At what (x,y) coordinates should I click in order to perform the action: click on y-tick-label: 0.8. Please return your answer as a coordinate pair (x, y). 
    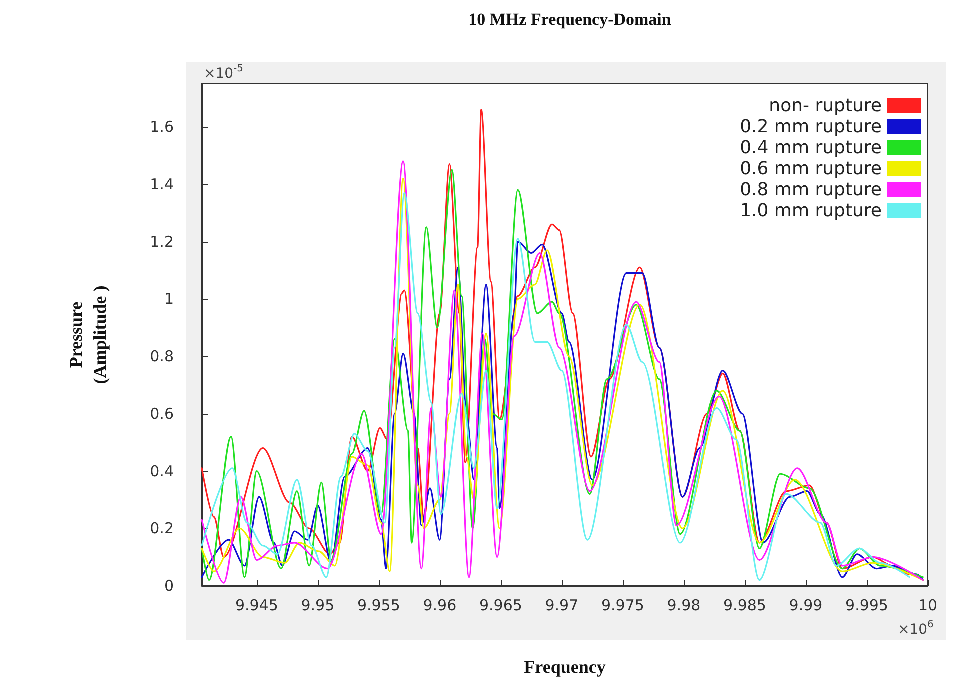
    Looking at the image, I should click on (162, 357).